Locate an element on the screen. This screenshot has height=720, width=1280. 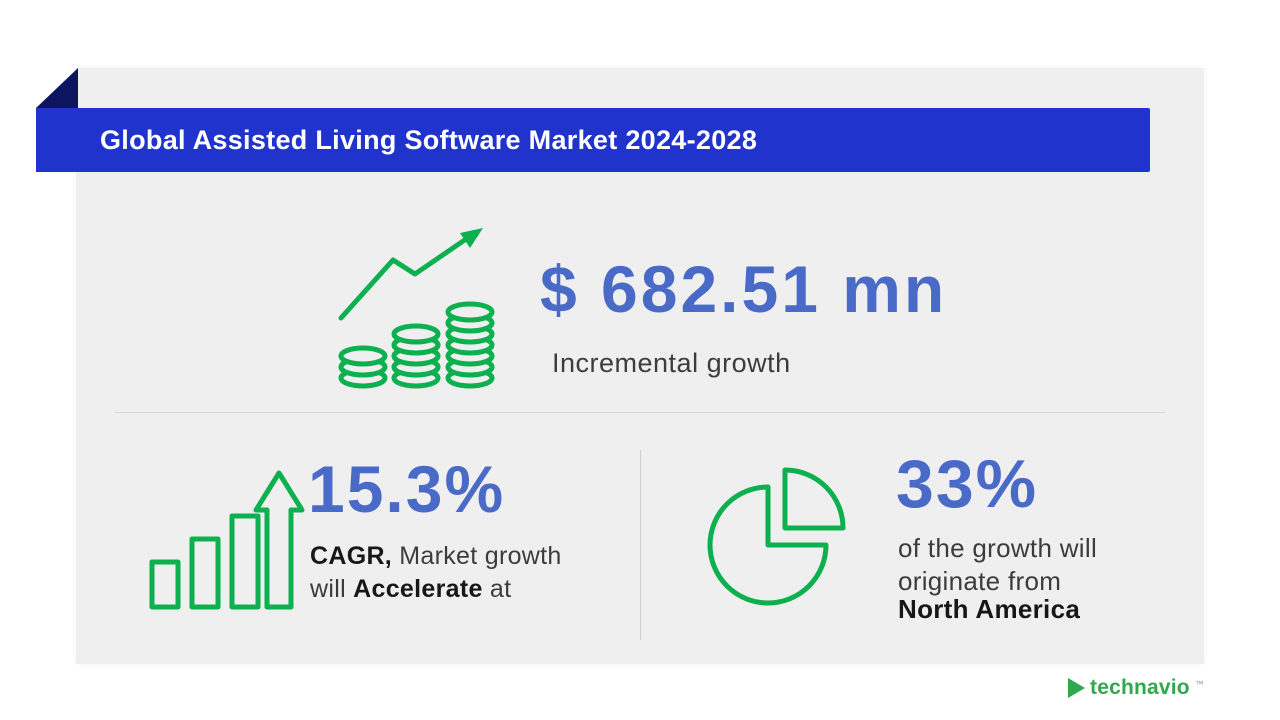
cagr-text-1: Market growth is located at coordinates (477, 556).